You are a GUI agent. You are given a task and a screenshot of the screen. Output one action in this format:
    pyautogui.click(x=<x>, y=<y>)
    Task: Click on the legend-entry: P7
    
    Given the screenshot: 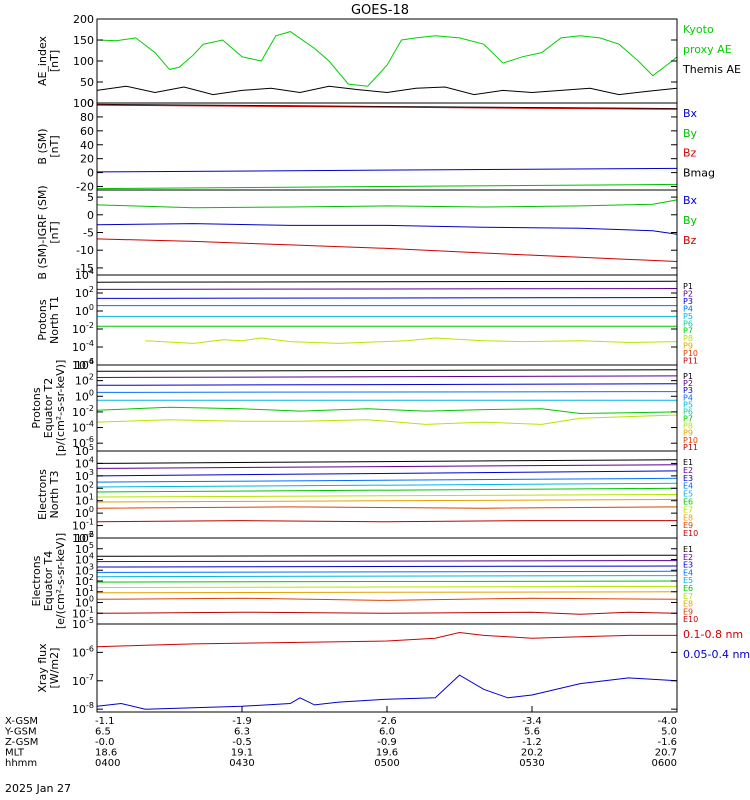 What is the action you would take?
    pyautogui.click(x=688, y=419)
    